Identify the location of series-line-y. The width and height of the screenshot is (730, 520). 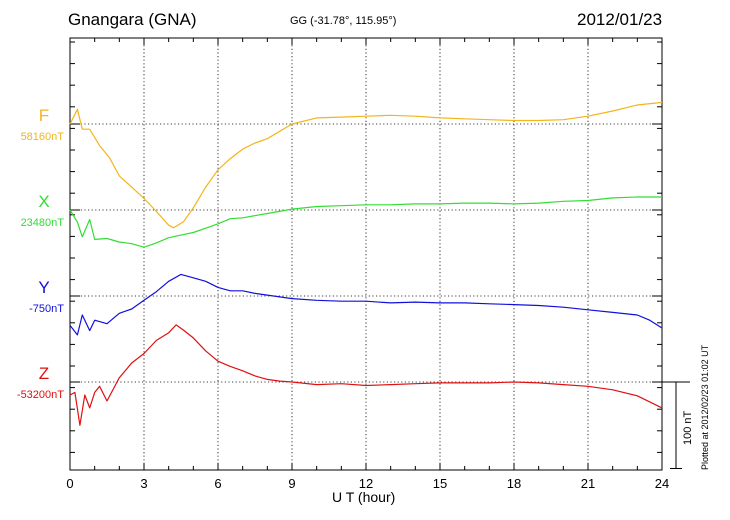
(366, 304).